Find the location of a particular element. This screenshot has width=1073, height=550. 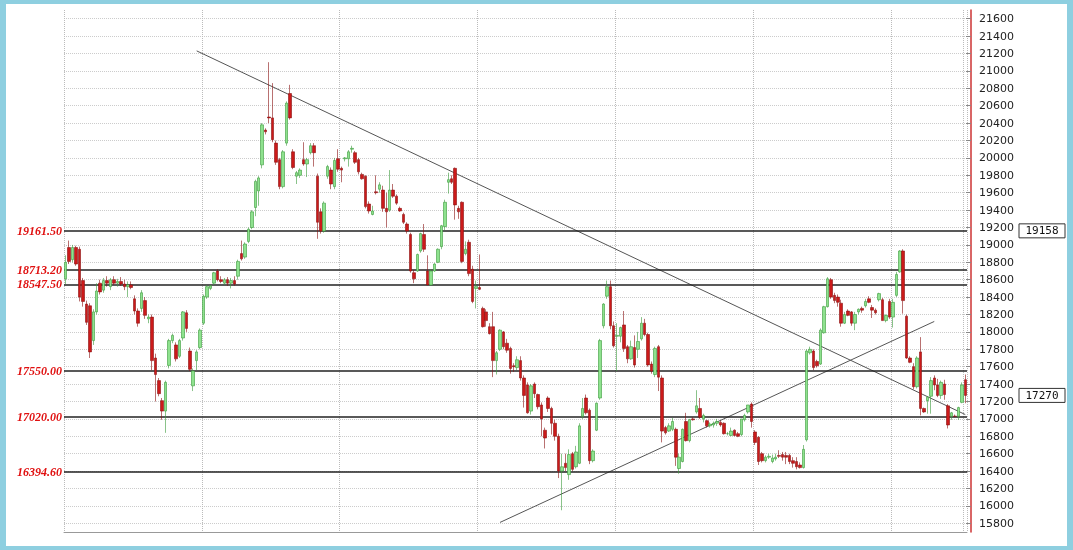

y-tick-label: 17200 is located at coordinates (996, 401).